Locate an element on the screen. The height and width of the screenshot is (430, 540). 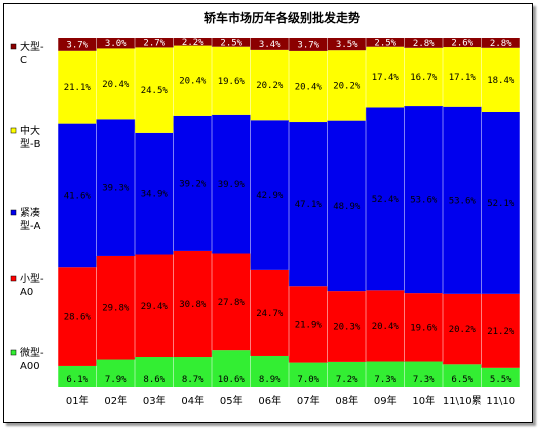
legend-label: C is located at coordinates (23, 60).